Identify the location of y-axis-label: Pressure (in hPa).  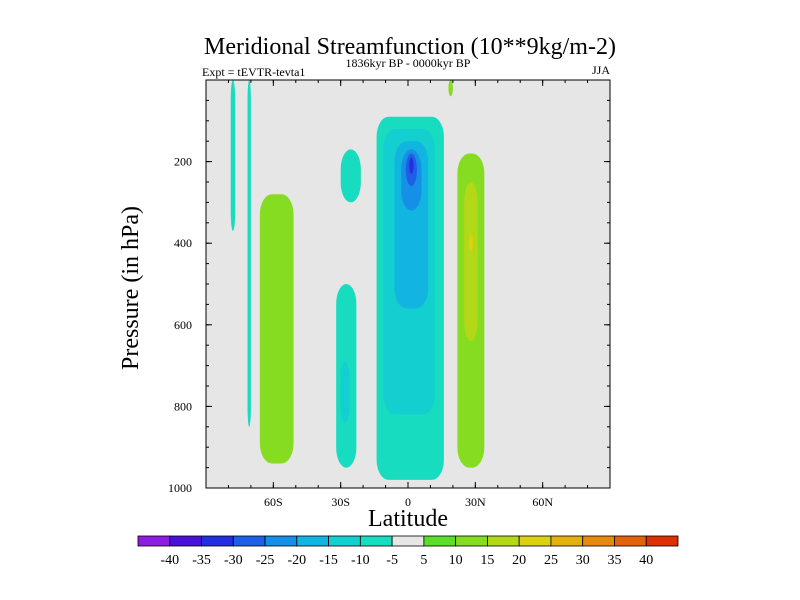
(131, 288).